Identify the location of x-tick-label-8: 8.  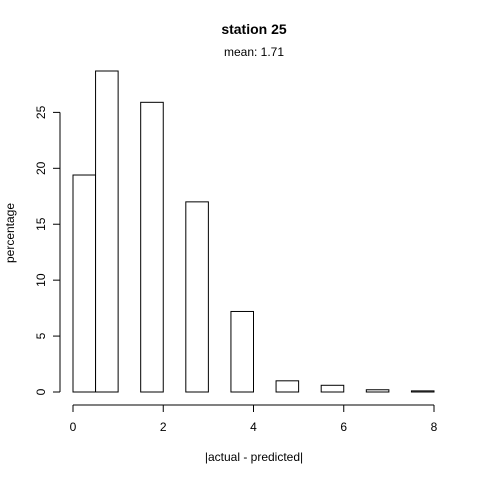
(434, 427).